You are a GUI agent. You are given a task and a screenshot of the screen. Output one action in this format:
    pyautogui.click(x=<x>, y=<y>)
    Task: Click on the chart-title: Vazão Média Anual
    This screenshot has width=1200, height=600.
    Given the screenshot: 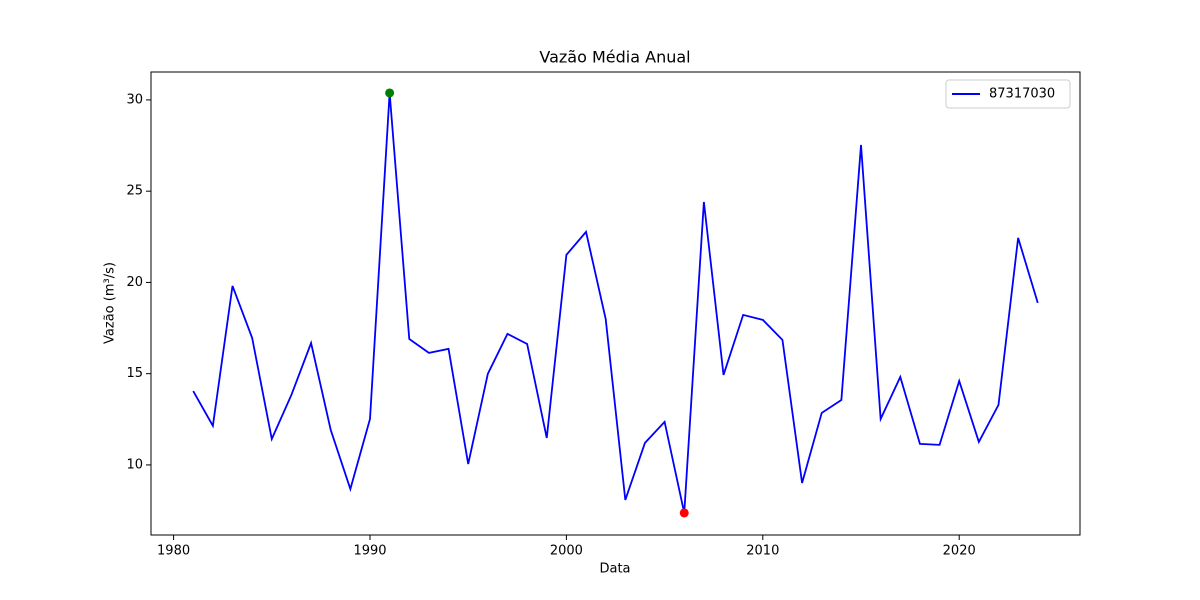 What is the action you would take?
    pyautogui.click(x=614, y=57)
    